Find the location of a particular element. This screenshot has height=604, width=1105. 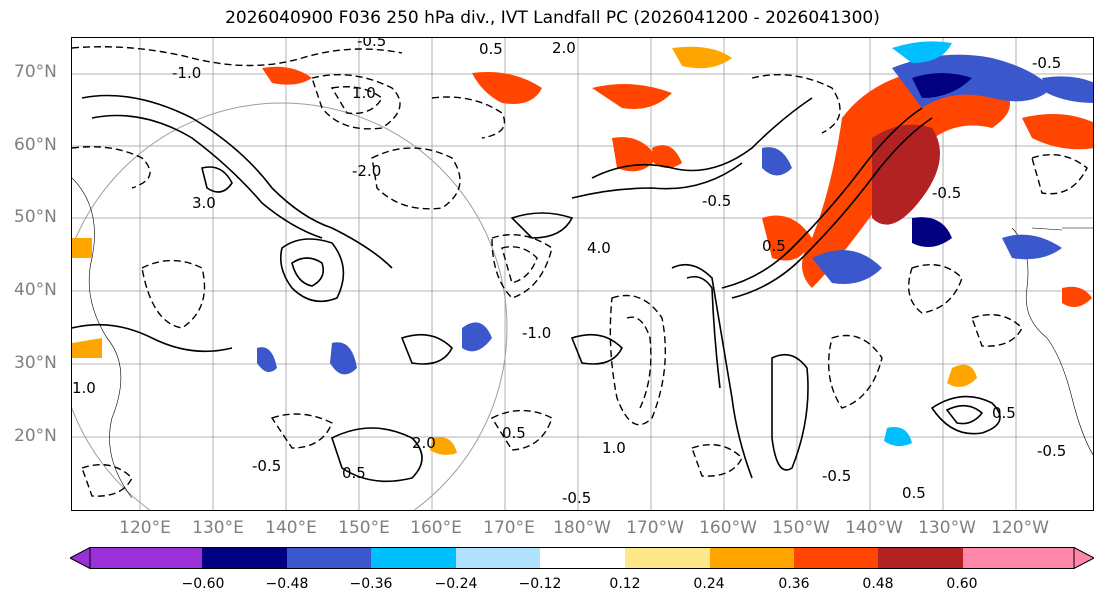

lat-label: 30°N is located at coordinates (35, 363).